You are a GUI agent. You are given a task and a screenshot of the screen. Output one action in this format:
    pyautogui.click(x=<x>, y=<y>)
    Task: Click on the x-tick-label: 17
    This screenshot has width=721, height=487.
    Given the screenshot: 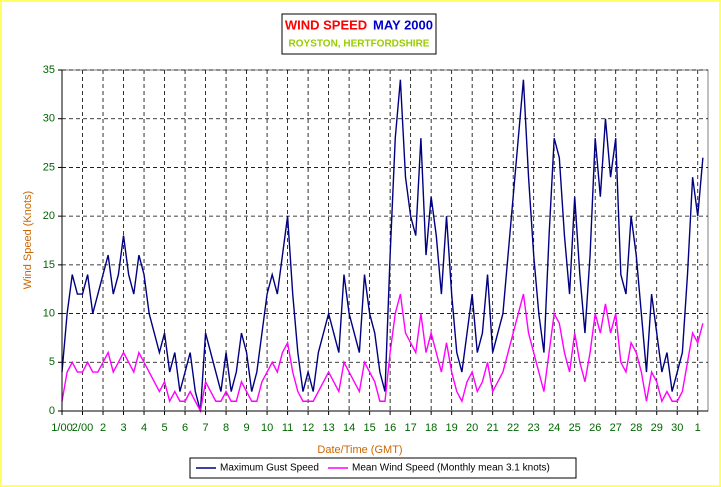 What is the action you would take?
    pyautogui.click(x=411, y=428)
    